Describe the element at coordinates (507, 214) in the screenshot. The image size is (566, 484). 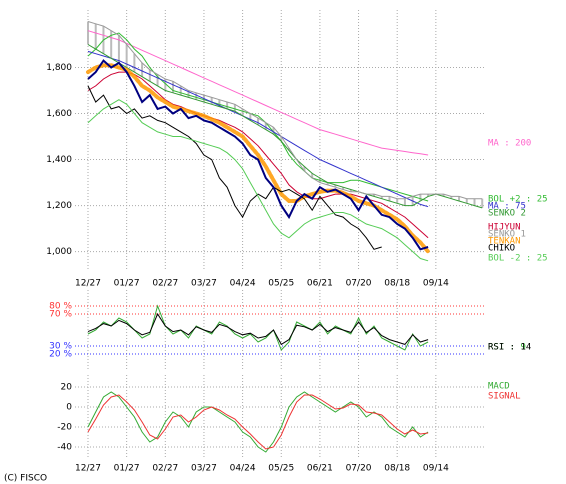
I see `legend-label: SENKO 2` at that location.